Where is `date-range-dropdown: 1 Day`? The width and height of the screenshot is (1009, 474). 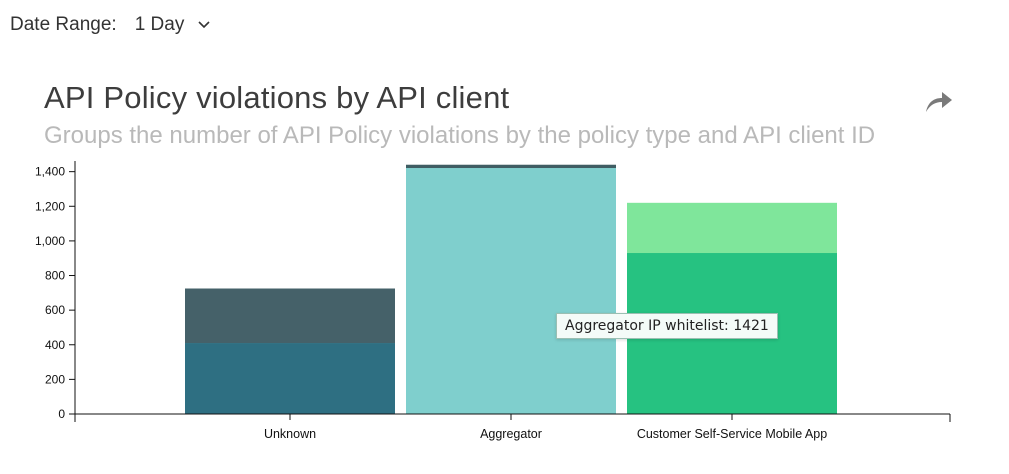 date-range-dropdown: 1 Day is located at coordinates (174, 25).